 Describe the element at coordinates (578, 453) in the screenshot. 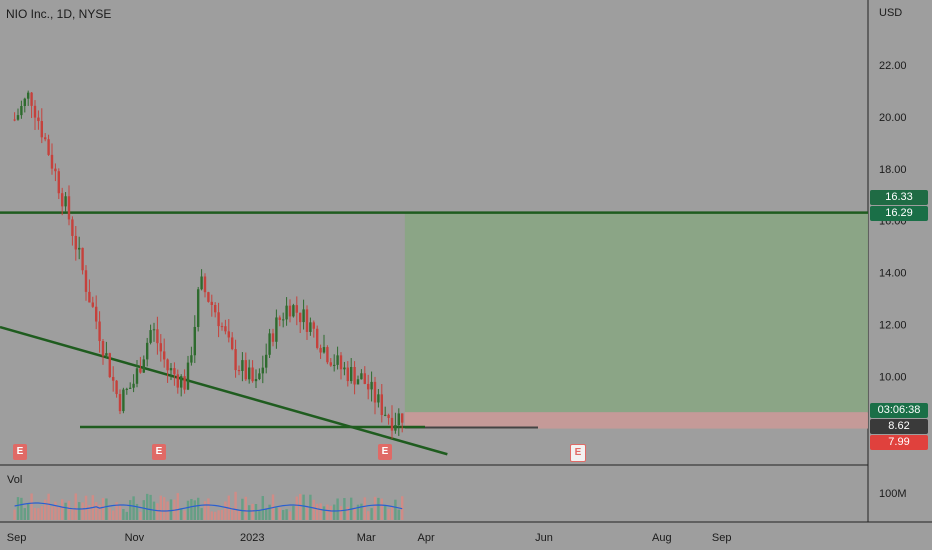

I see `earnings-marker-4: E` at that location.